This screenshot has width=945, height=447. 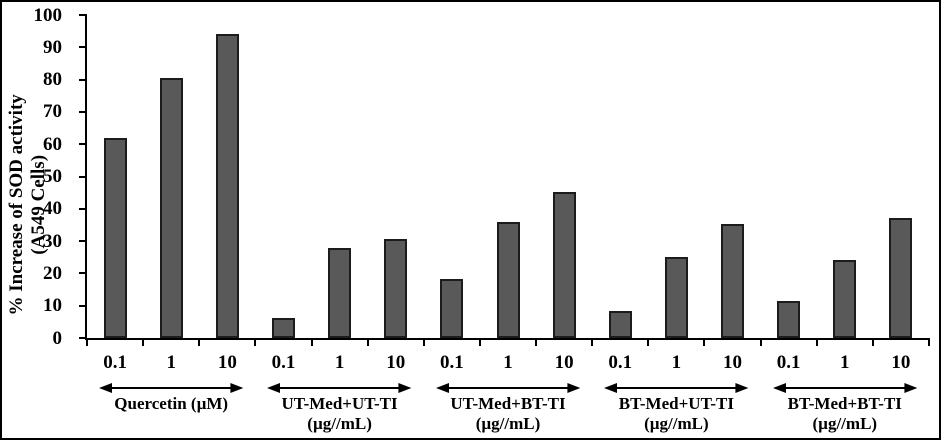 I want to click on y-tick-label: 80, so click(x=52, y=80).